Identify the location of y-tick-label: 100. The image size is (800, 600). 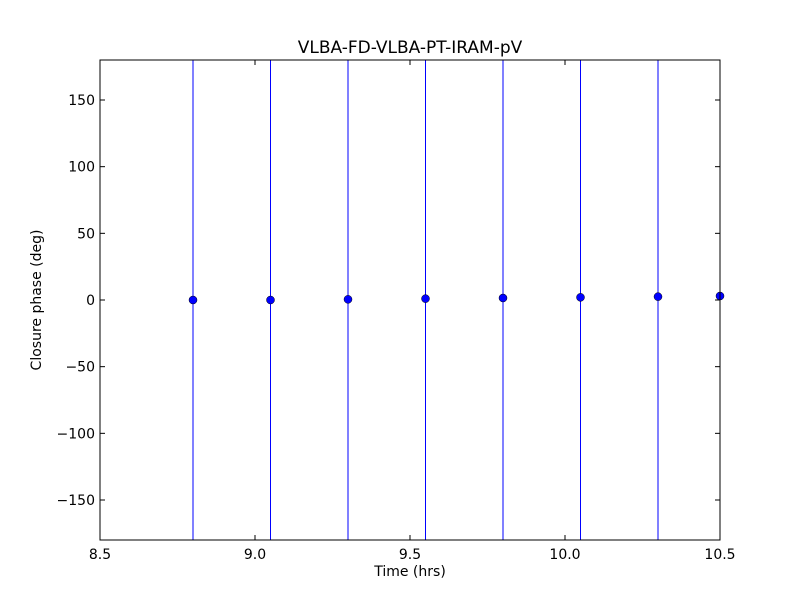
(81, 168).